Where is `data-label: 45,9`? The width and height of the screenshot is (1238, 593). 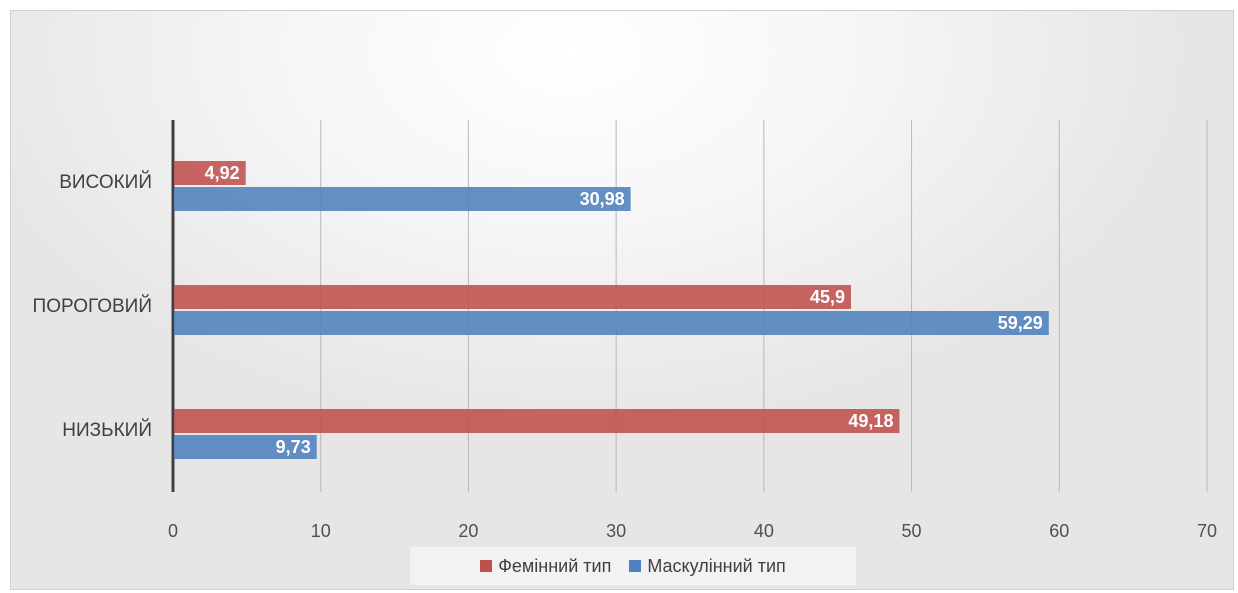
data-label: 45,9 is located at coordinates (827, 297).